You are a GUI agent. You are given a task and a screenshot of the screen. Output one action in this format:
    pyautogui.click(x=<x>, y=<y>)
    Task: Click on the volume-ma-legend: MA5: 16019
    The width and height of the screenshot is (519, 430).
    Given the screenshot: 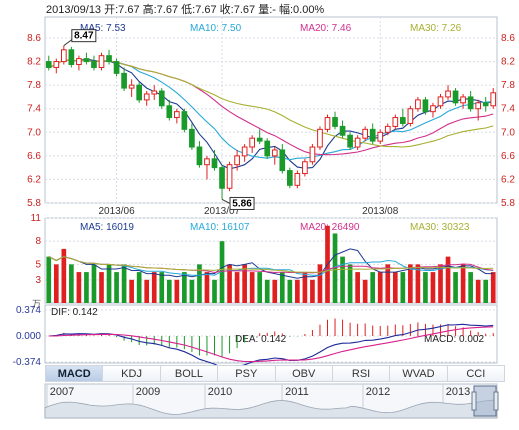 What is the action you would take?
    pyautogui.click(x=107, y=227)
    